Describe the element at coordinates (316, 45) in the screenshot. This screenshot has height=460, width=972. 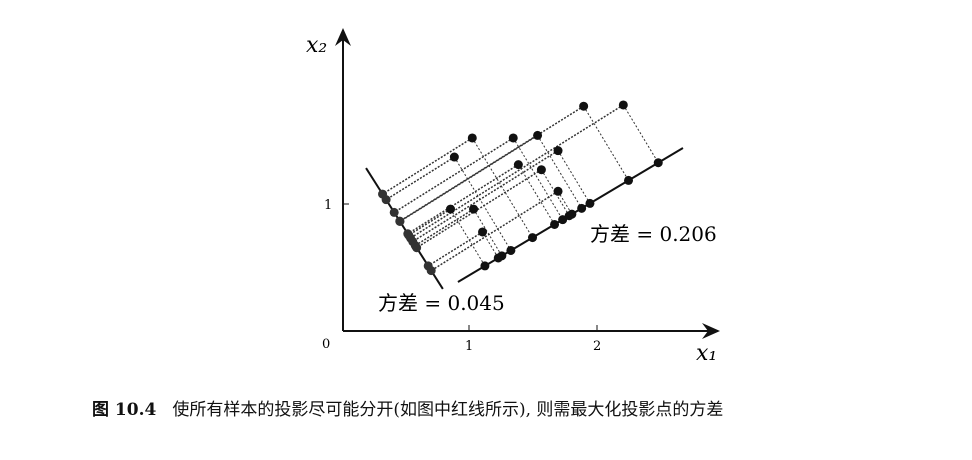
I see `y-axis-label: x₂` at that location.